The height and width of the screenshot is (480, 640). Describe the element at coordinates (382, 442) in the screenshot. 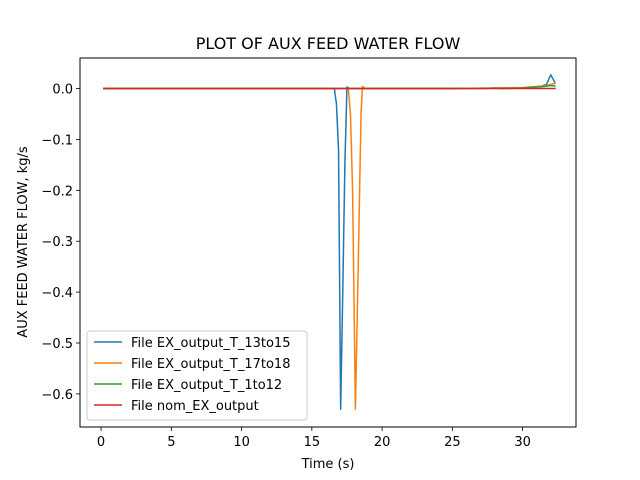

I see `x-tick-label: 20` at that location.